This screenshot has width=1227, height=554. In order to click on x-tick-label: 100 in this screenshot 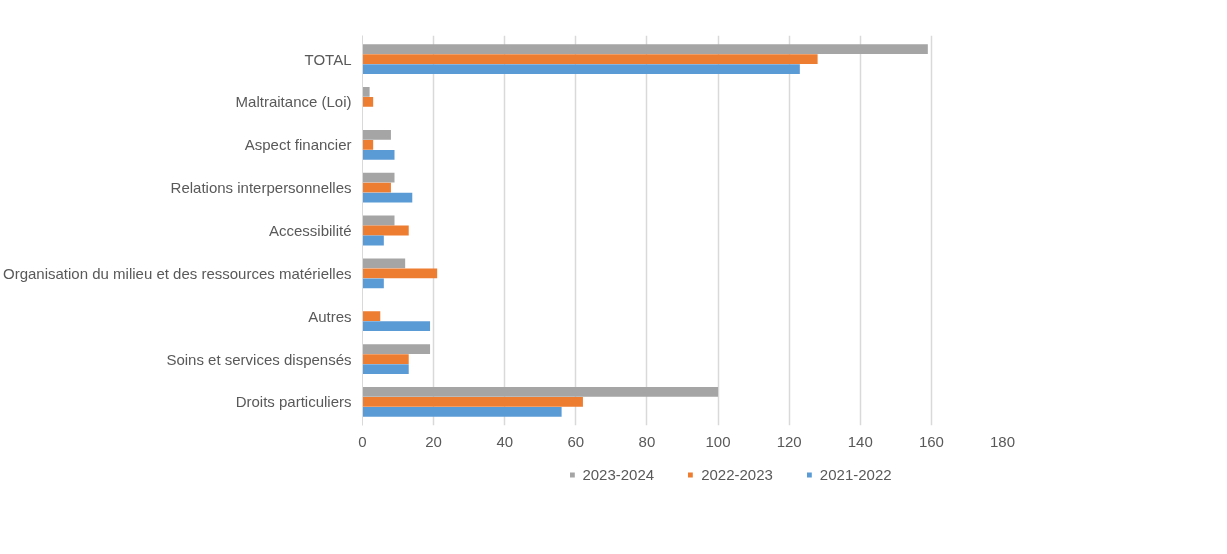, I will do `click(718, 441)`.